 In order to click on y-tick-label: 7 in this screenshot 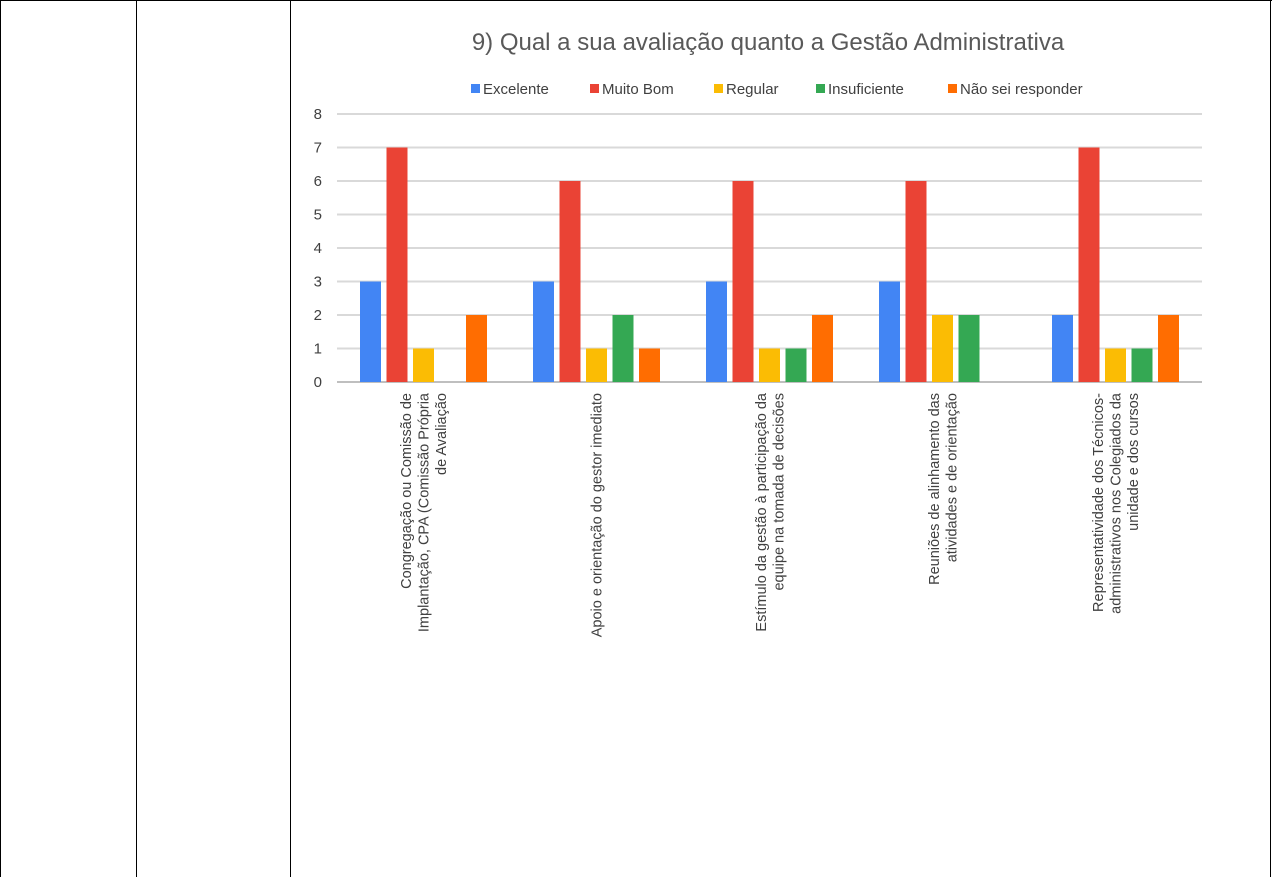, I will do `click(318, 148)`.